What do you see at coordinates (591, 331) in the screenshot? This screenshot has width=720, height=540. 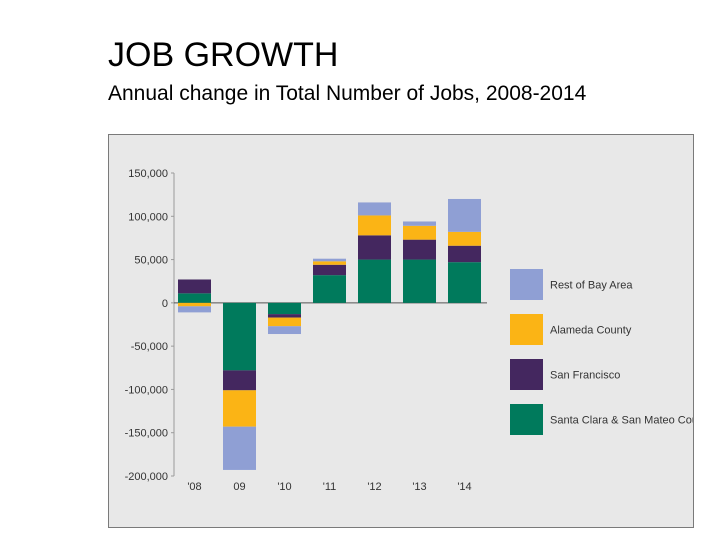 I see `legend-label: Alameda County` at bounding box center [591, 331].